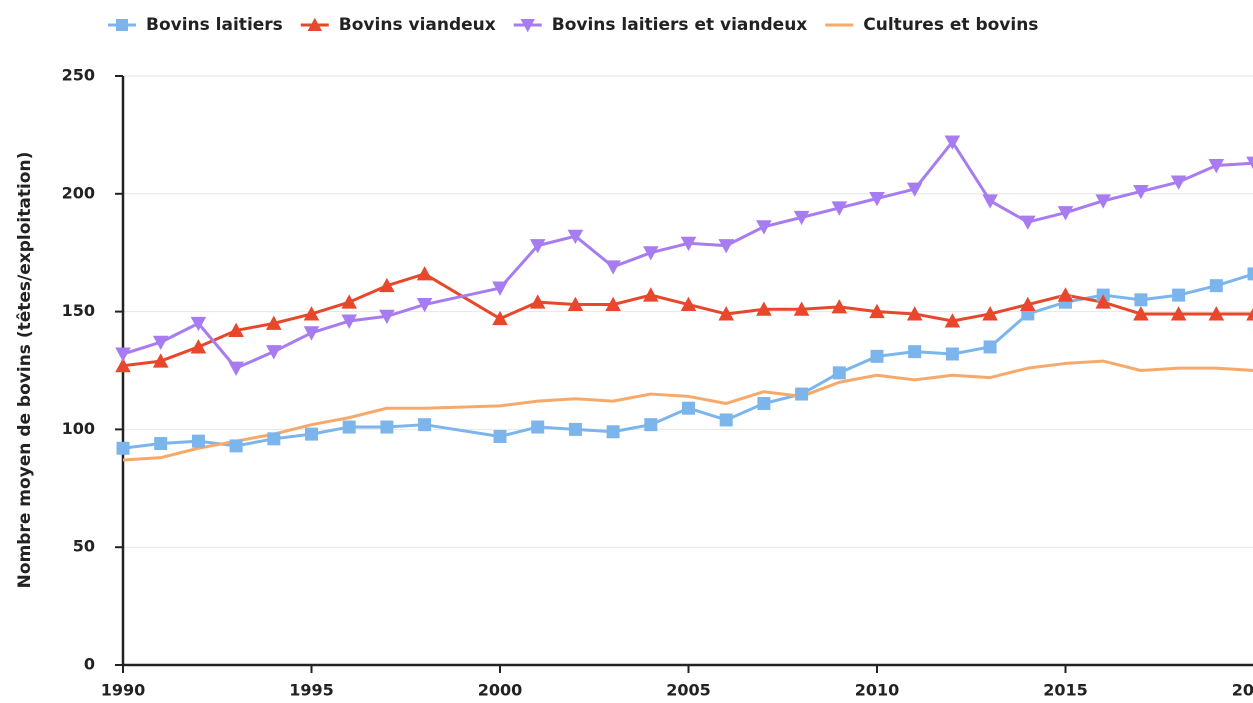 This screenshot has height=703, width=1253. What do you see at coordinates (123, 690) in the screenshot?
I see `x-tick-label: 1990` at bounding box center [123, 690].